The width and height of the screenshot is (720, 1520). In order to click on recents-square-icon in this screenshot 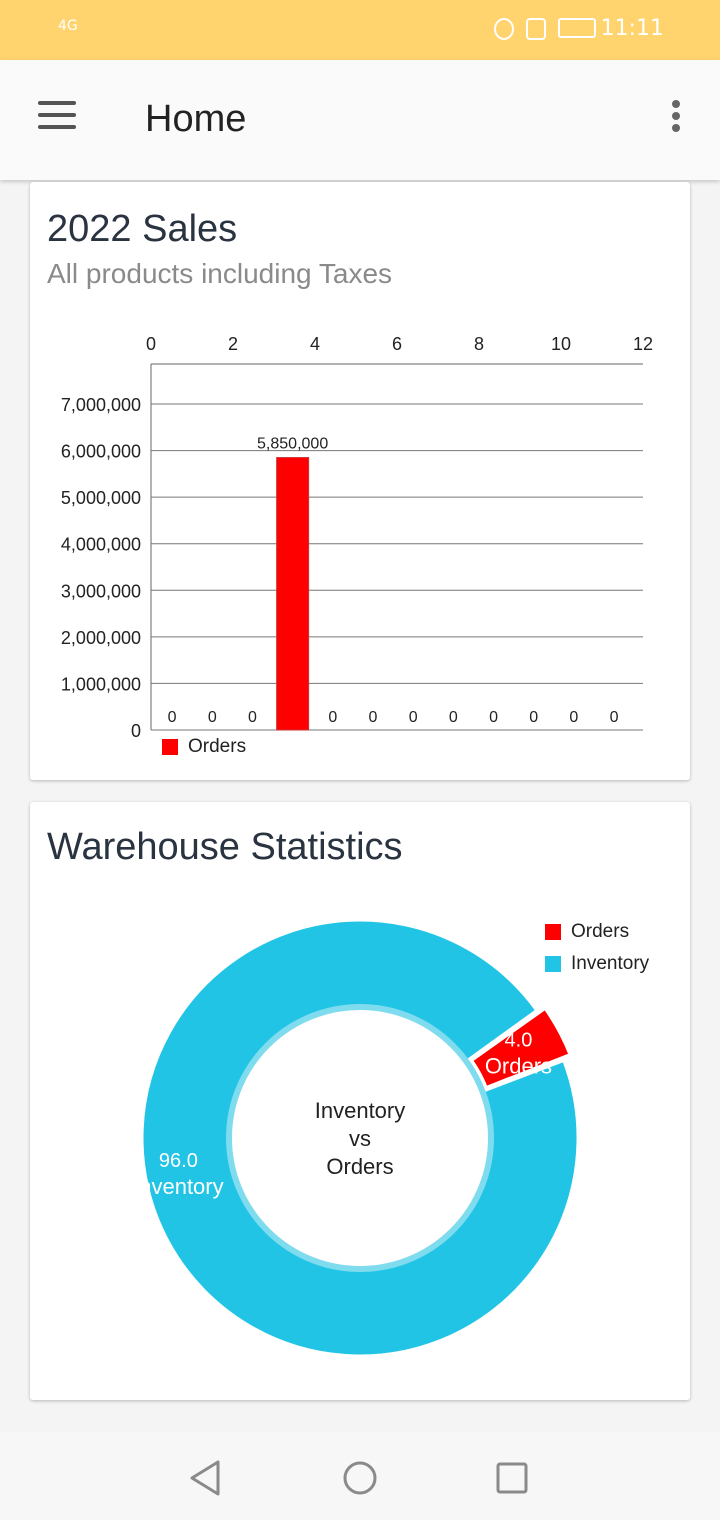, I will do `click(512, 1478)`.